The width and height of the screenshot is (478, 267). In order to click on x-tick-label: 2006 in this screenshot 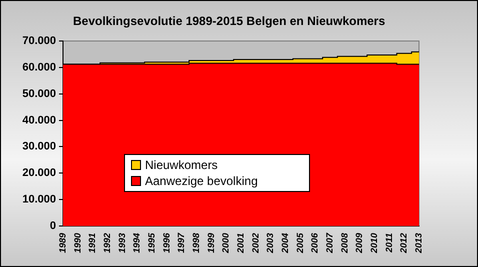, I will do `click(315, 243)`.